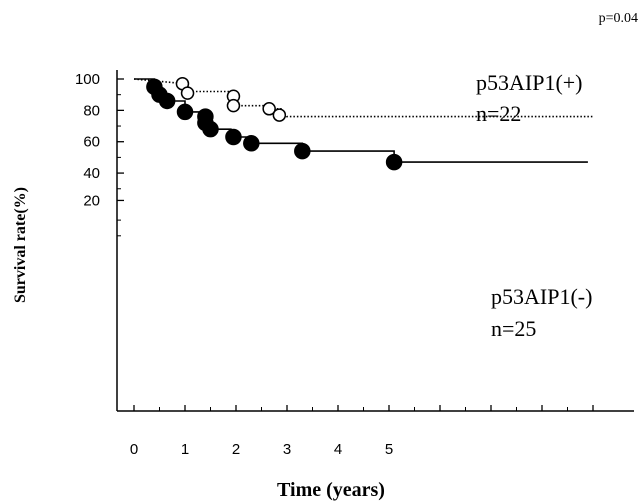  I want to click on x-tick-label: 4, so click(338, 449).